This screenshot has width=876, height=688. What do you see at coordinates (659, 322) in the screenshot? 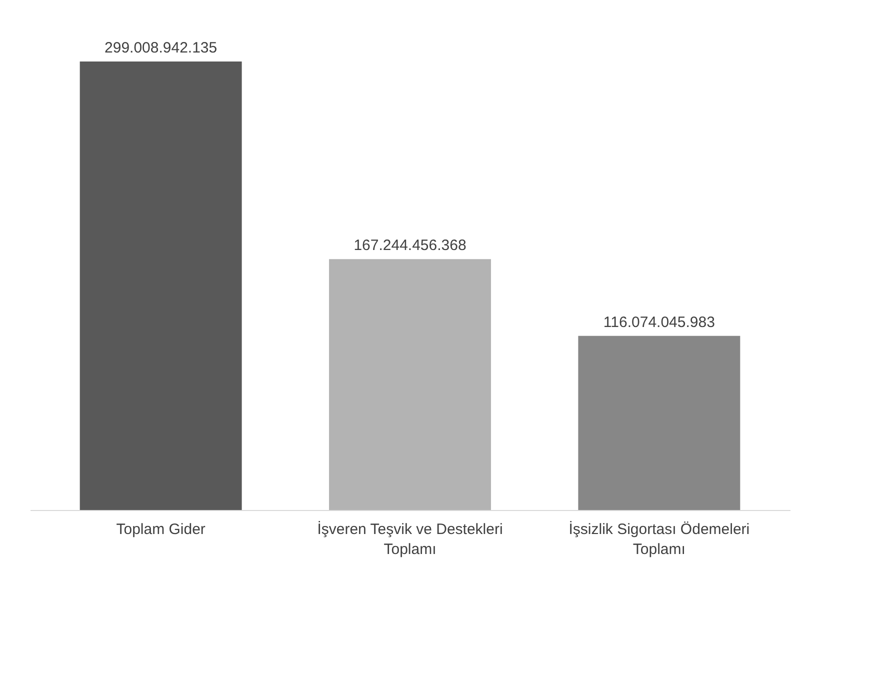
I see `data-label: 116.074.045.983` at bounding box center [659, 322].